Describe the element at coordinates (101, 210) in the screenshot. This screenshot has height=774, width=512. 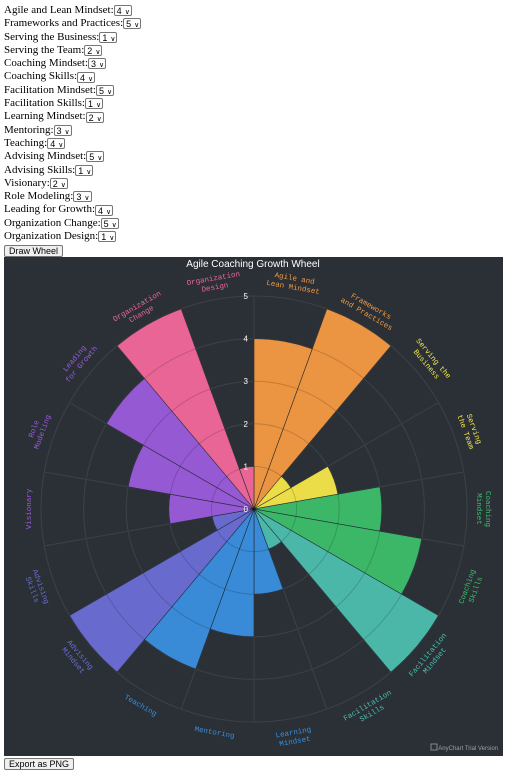
I see `rating-value: 4` at that location.